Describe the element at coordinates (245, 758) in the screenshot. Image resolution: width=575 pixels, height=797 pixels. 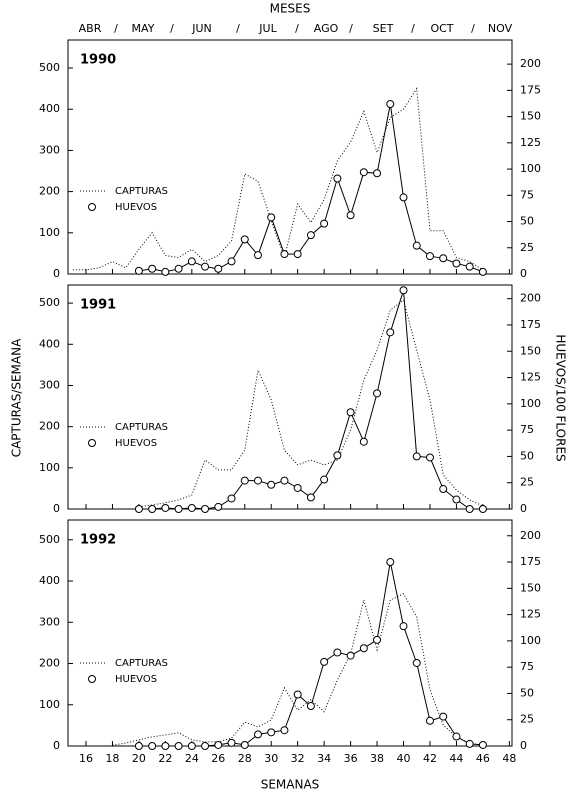
I see `x-tick-label: 28` at that location.